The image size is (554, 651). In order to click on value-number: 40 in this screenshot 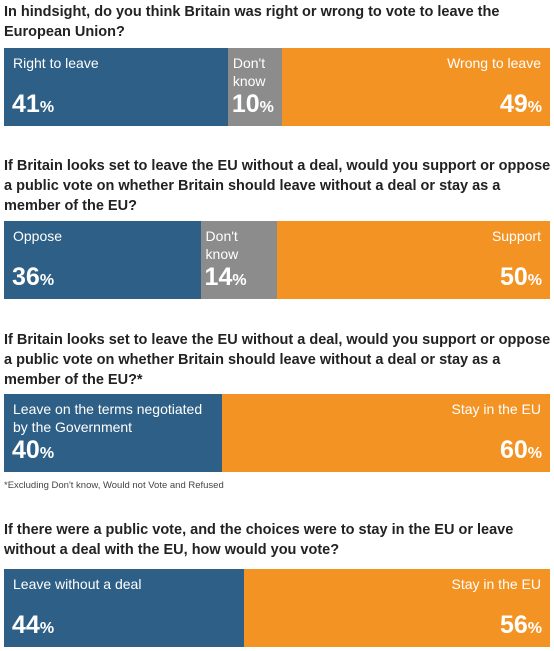, I will do `click(26, 450)`.